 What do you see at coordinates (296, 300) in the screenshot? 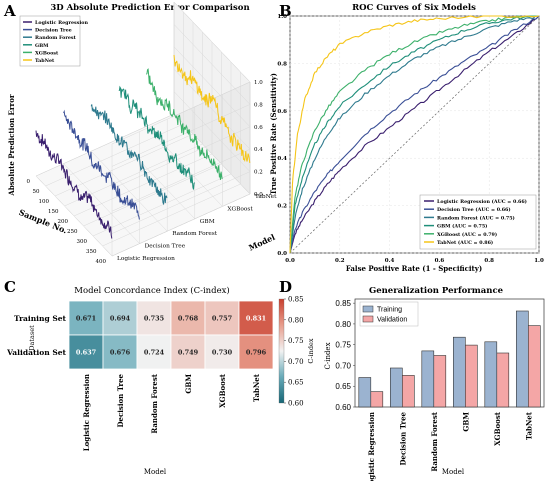
I see `panel-c-colorbar-tick-label: 0.85` at bounding box center [296, 300].